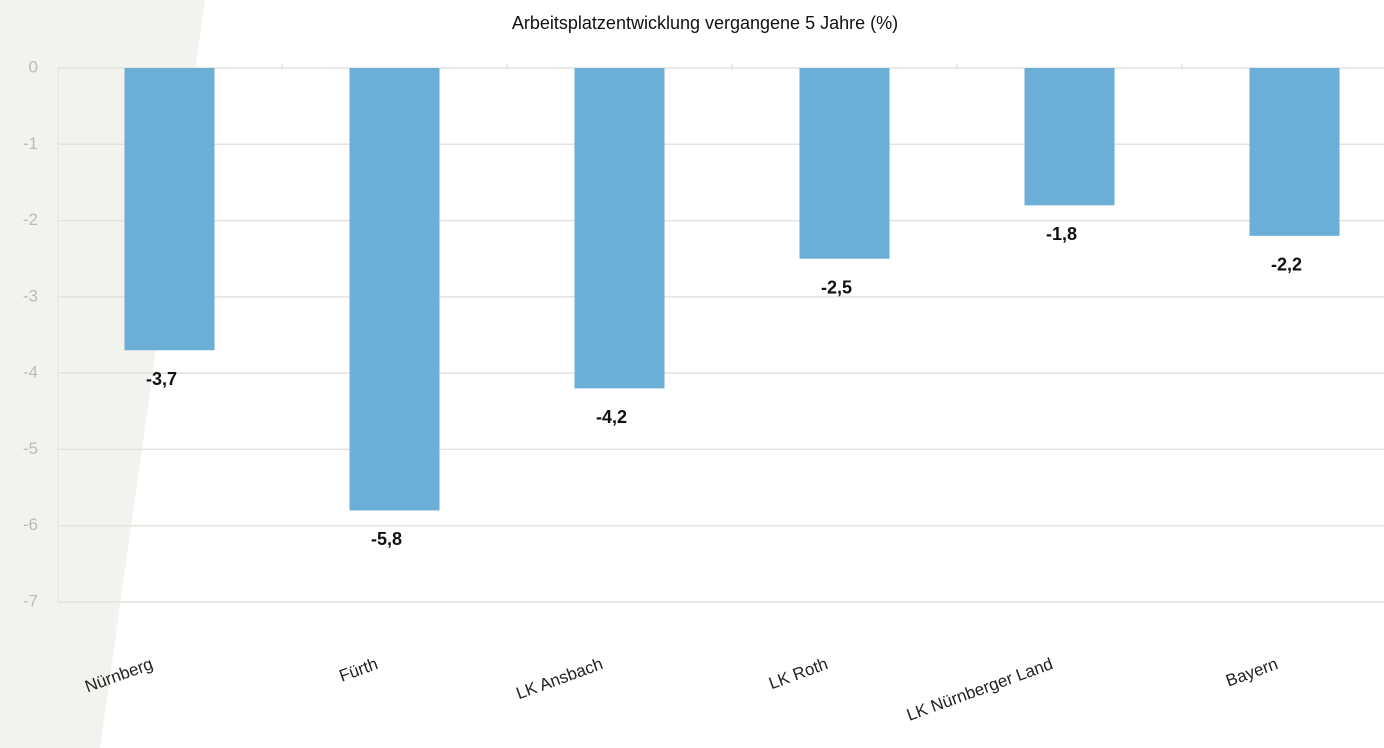  Describe the element at coordinates (611, 417) in the screenshot. I see `data-label: -4,2` at that location.